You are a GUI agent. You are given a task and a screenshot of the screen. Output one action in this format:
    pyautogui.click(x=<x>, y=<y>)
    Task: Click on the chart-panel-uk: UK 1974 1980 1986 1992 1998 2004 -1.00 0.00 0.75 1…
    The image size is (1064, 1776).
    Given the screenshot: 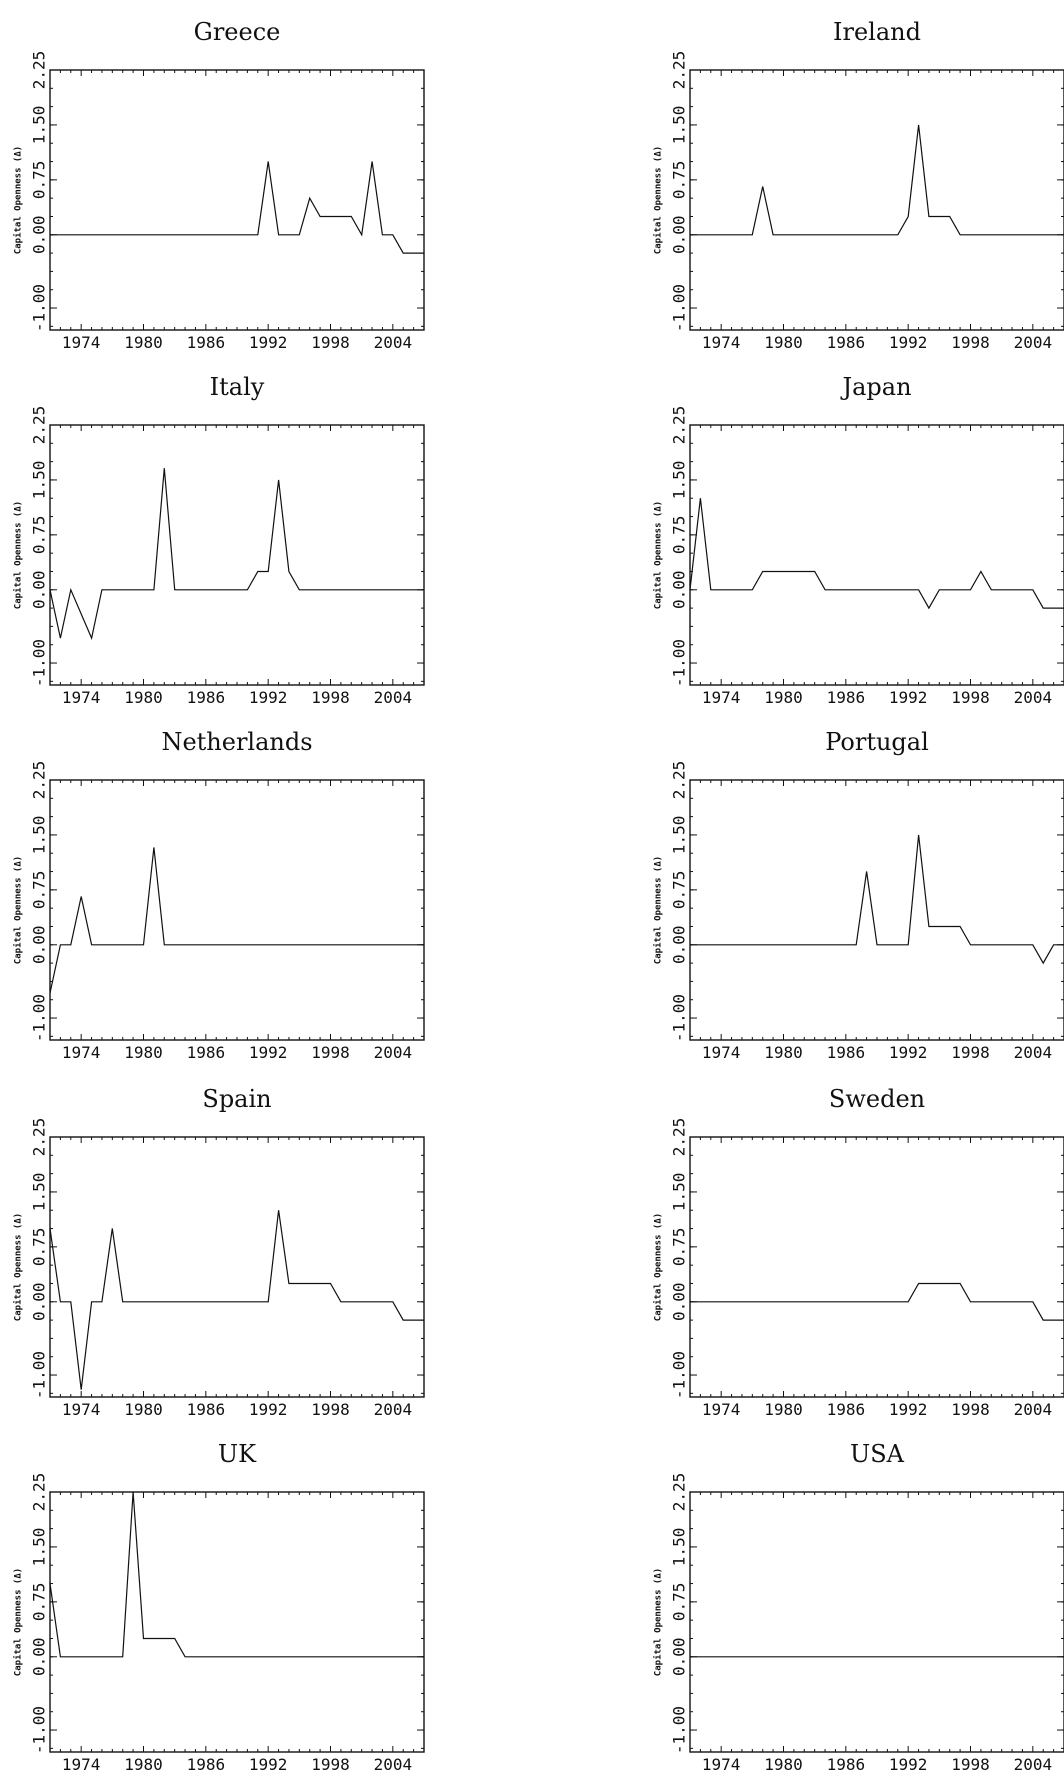 What is the action you would take?
    pyautogui.click(x=219, y=1607)
    